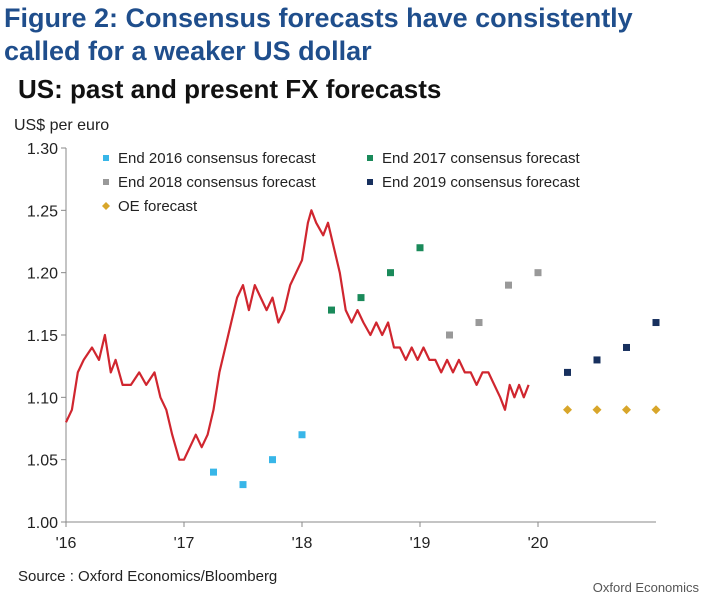 The image size is (707, 603). I want to click on y-tick-label: 1.05, so click(42, 461).